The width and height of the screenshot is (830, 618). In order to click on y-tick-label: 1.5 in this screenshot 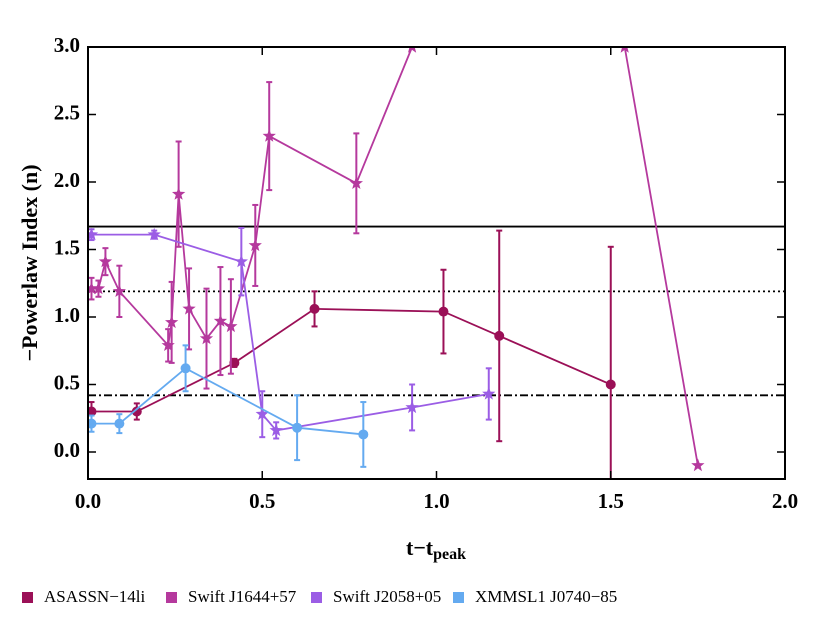, I will do `click(67, 247)`.